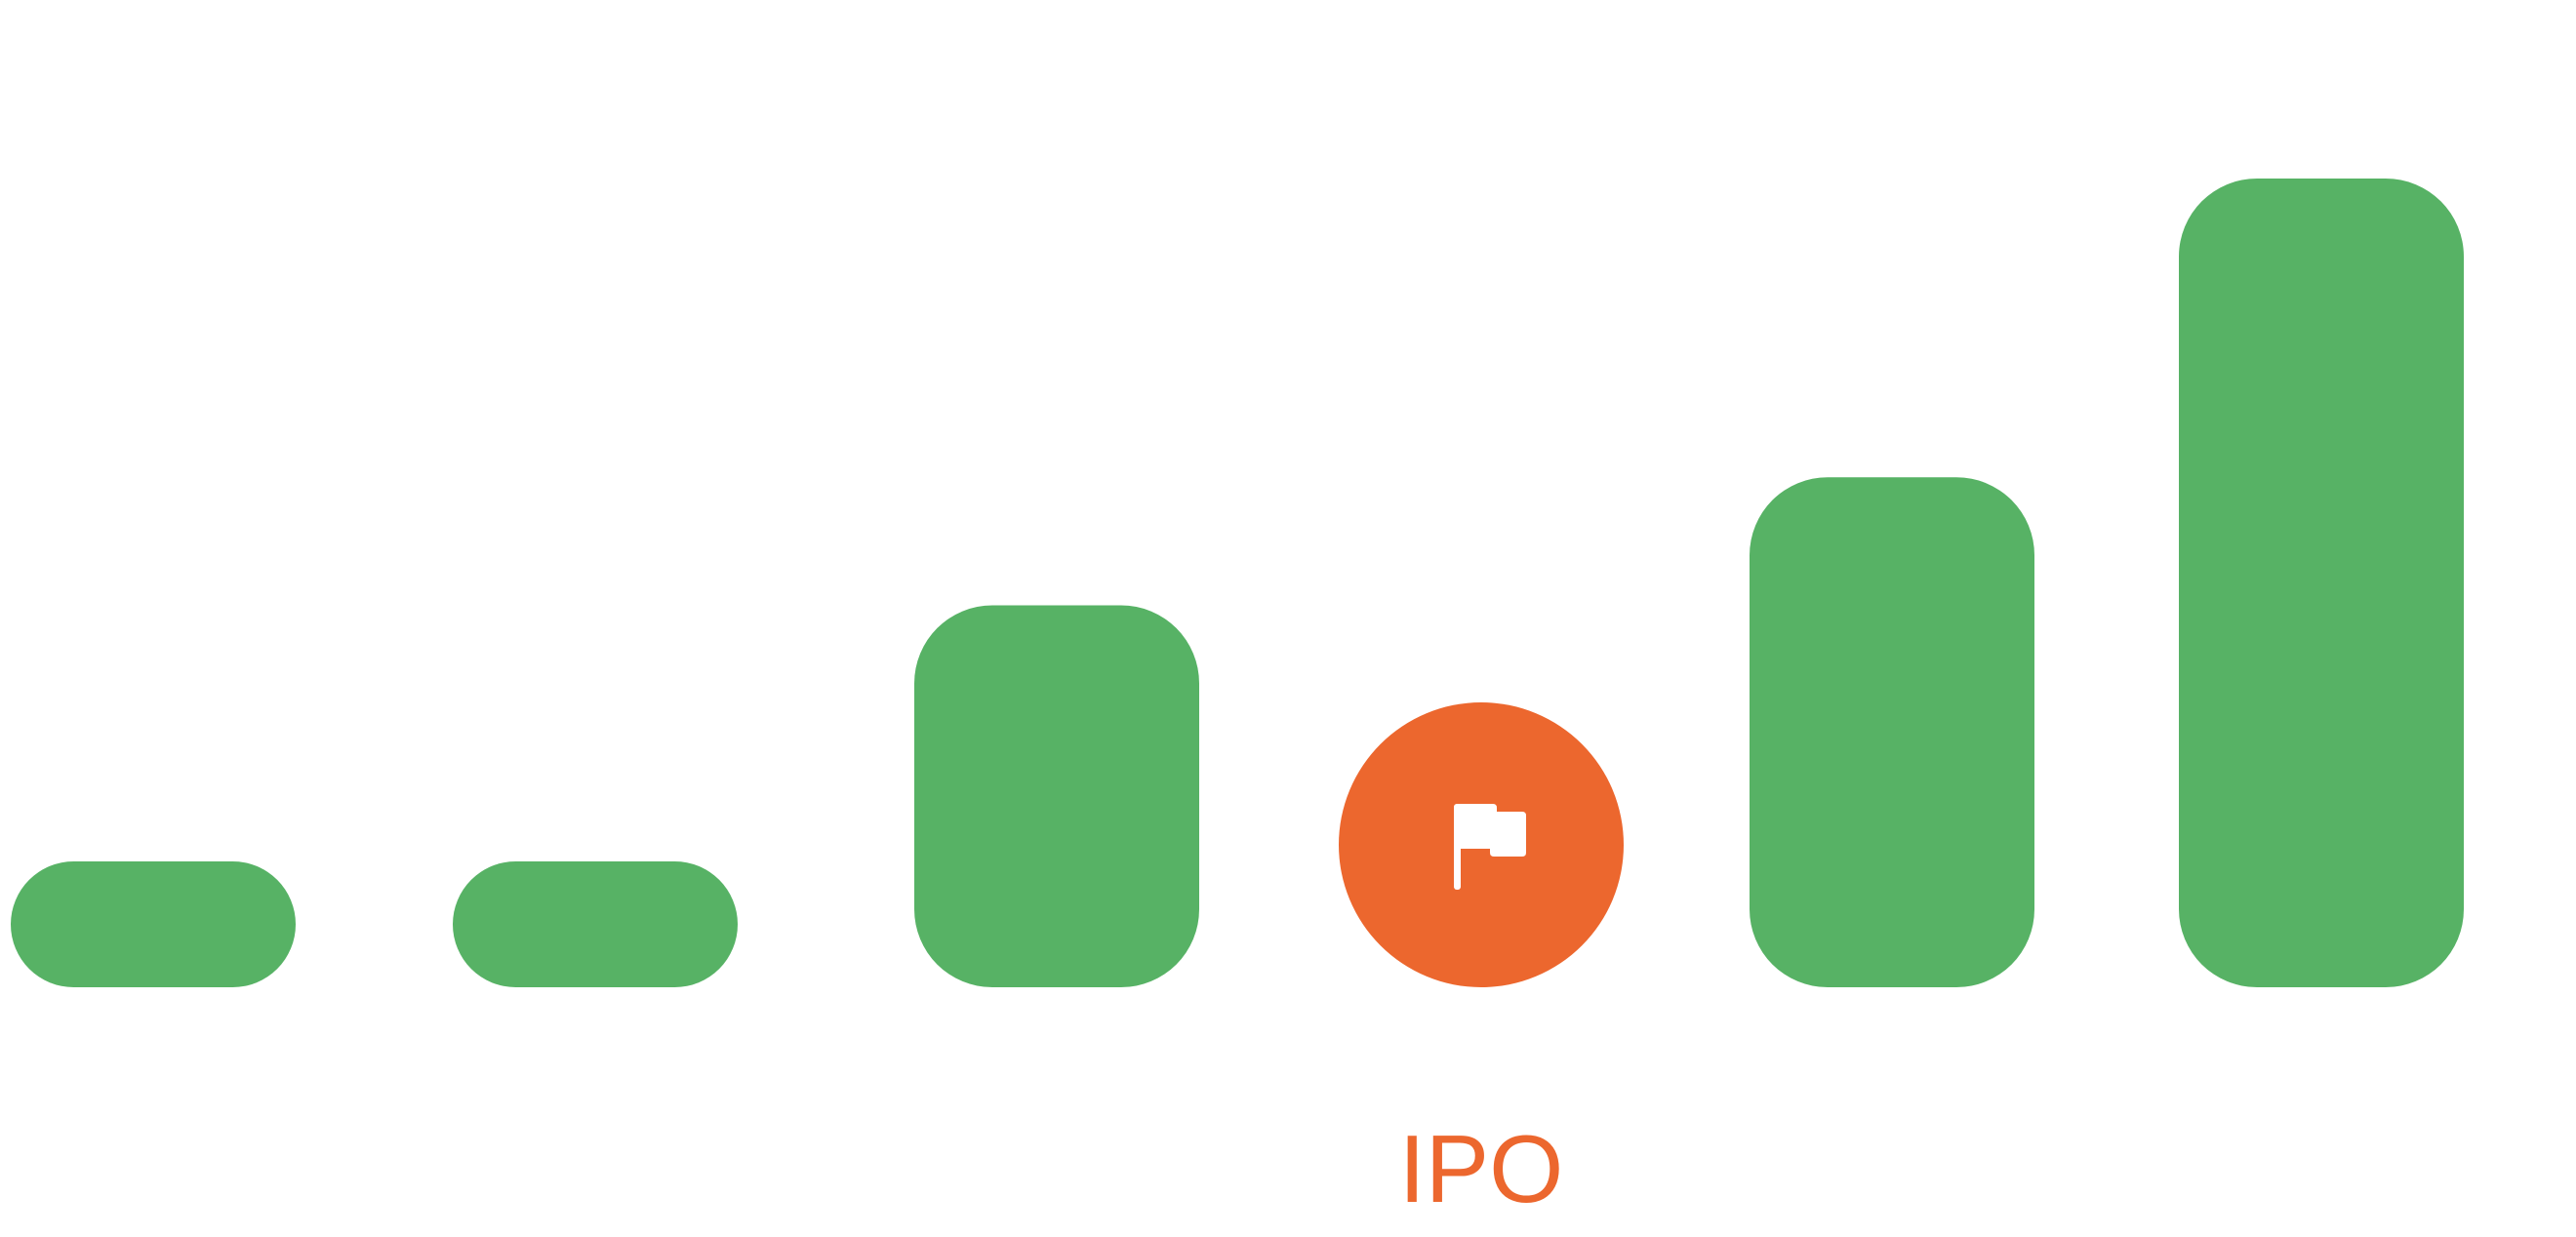 The height and width of the screenshot is (1237, 2576). I want to click on category-label-ipo: IPO, so click(1481, 1168).